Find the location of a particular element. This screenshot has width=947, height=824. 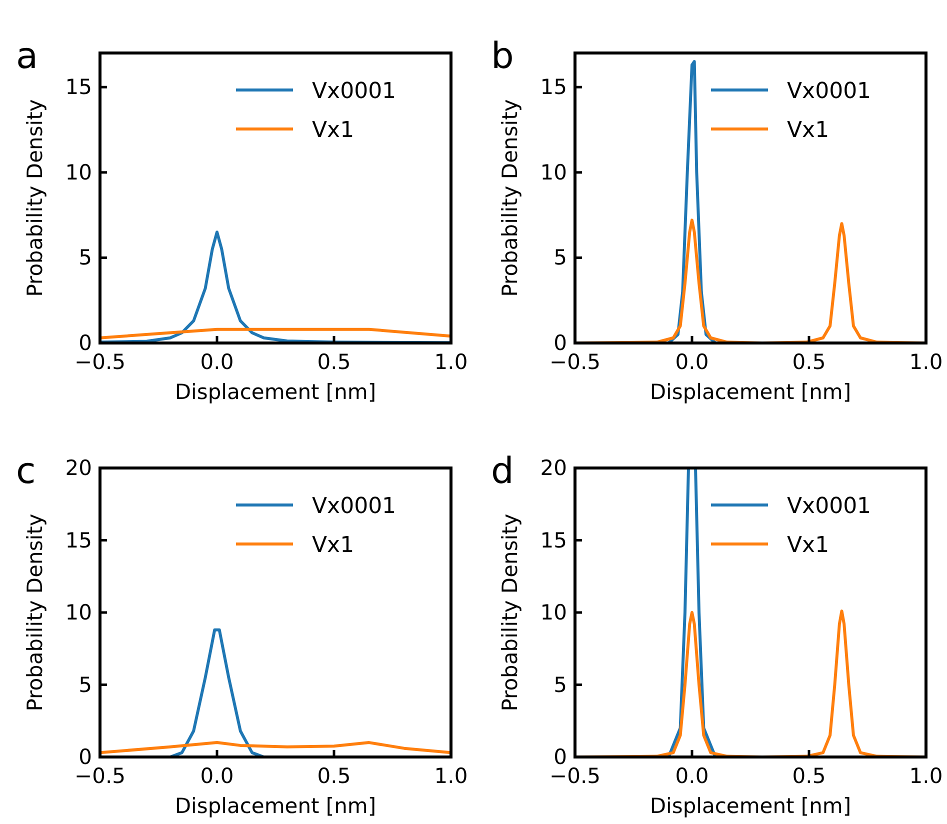

chart-title: b is located at coordinates (502, 56).